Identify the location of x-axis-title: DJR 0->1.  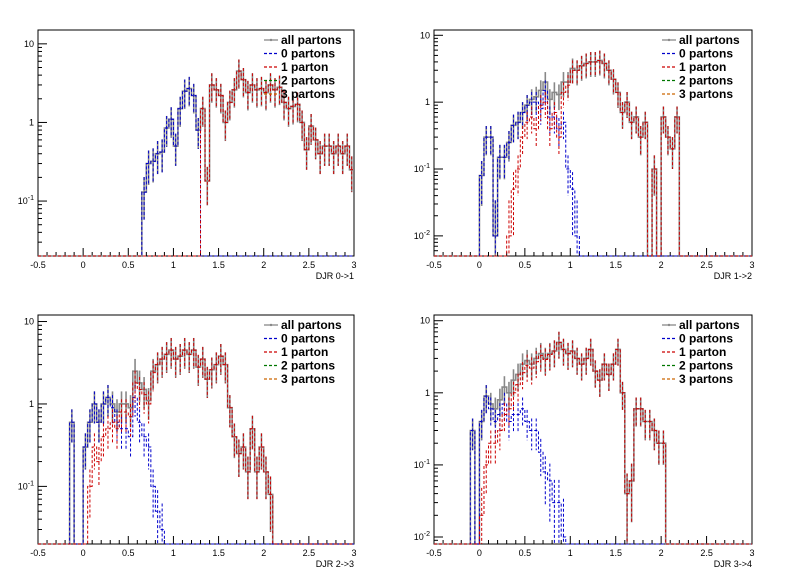
(335, 276).